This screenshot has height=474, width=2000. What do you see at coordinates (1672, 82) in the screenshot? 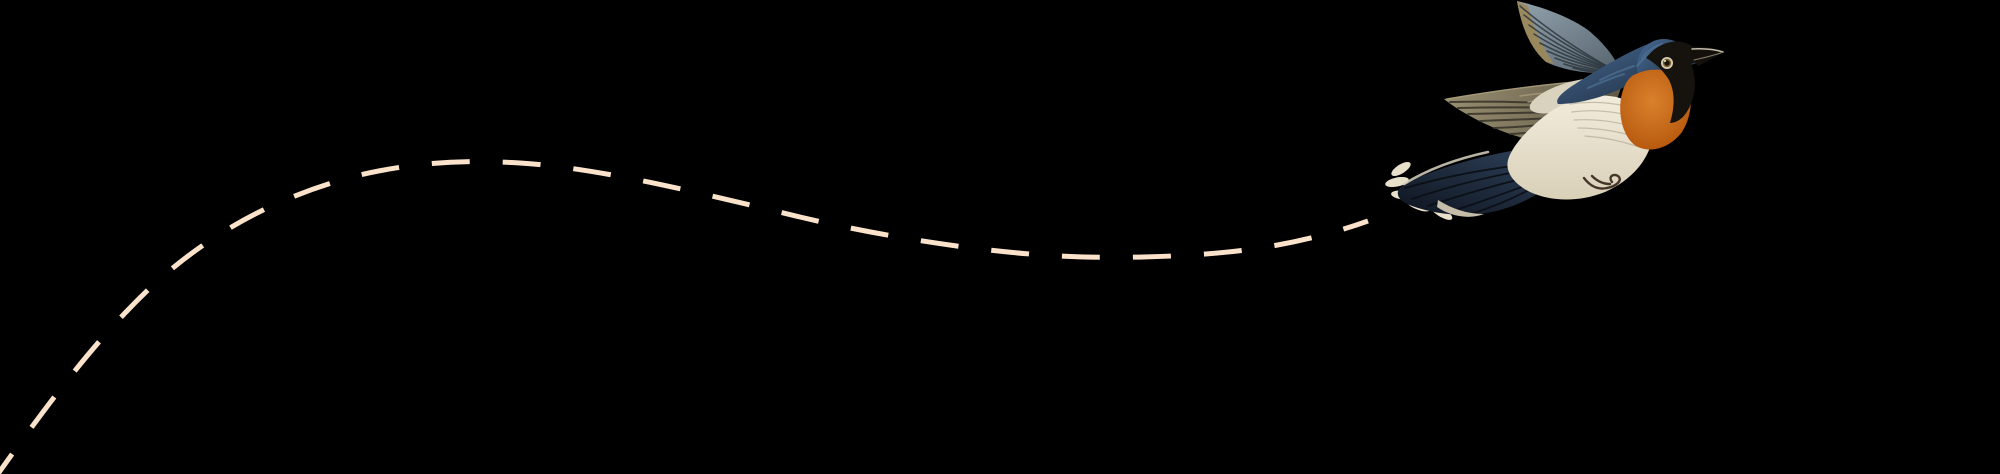
I see `bird-head-cap` at bounding box center [1672, 82].